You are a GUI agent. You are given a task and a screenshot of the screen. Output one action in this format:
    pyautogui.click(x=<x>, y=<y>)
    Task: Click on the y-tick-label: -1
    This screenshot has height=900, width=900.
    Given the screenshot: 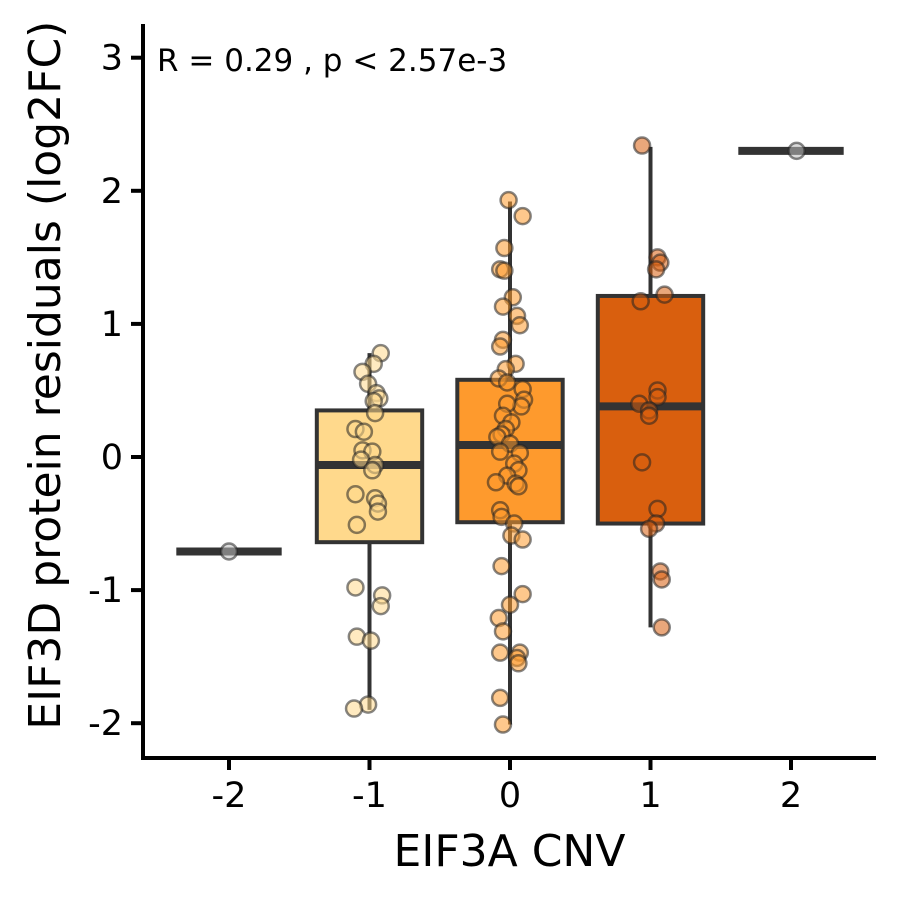 What is the action you would take?
    pyautogui.click(x=105, y=591)
    